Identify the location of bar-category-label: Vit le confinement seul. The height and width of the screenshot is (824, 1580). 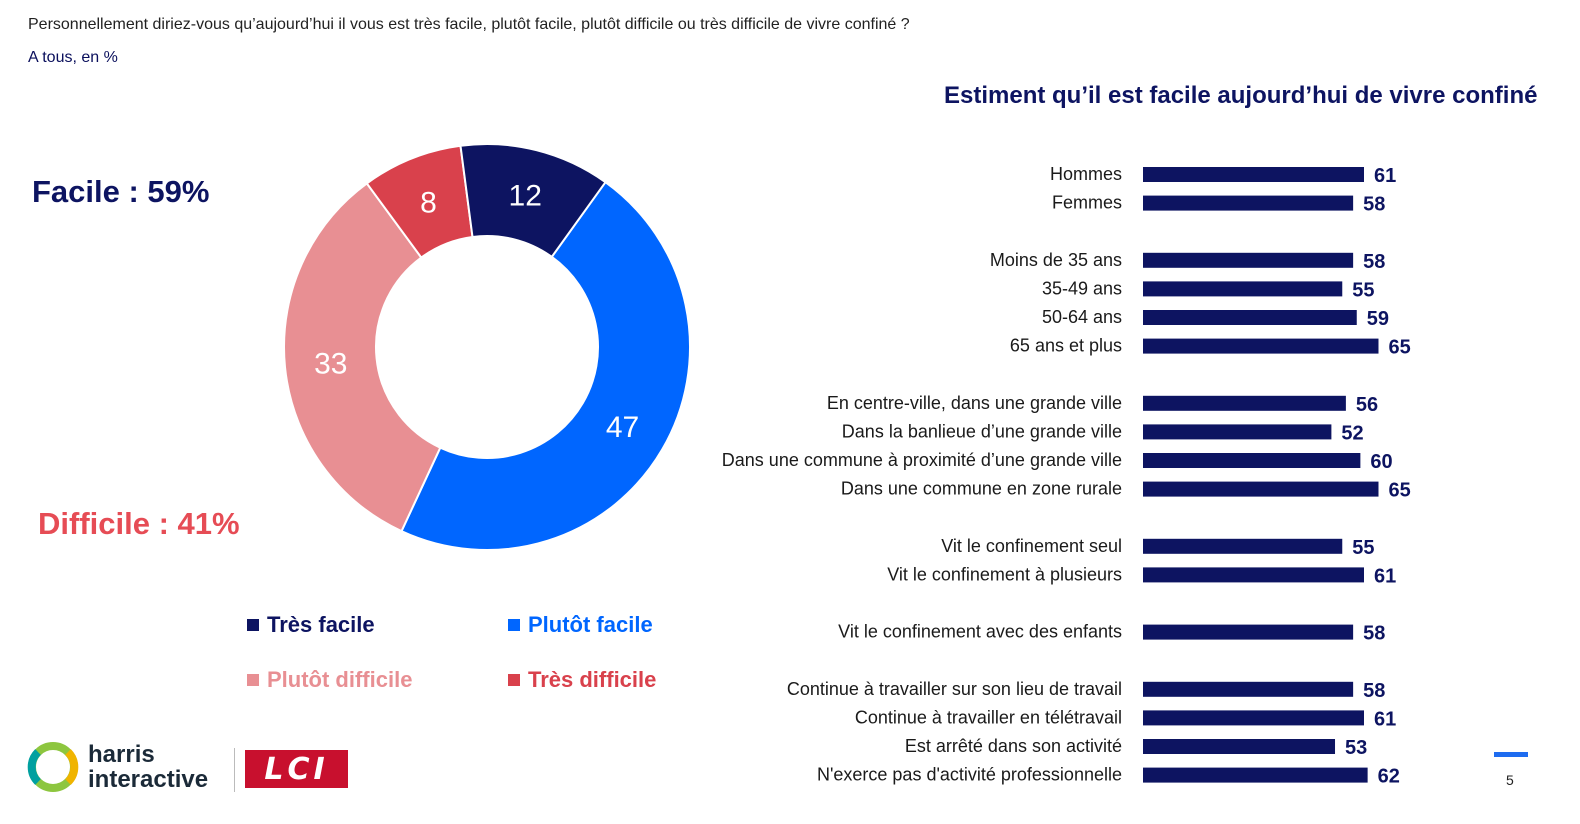
(1031, 546).